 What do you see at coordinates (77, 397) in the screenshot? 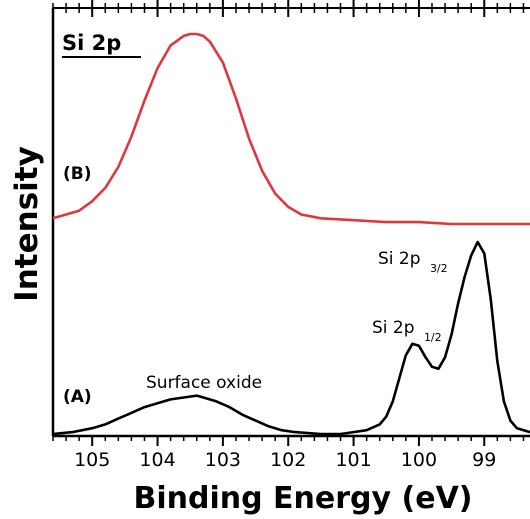
I see `panel-label-a: (A)` at bounding box center [77, 397].